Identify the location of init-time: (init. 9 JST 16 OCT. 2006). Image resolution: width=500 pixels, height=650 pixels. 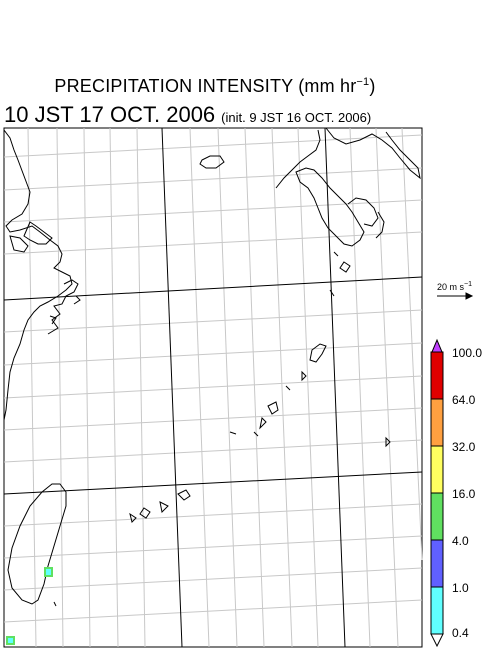
(296, 117).